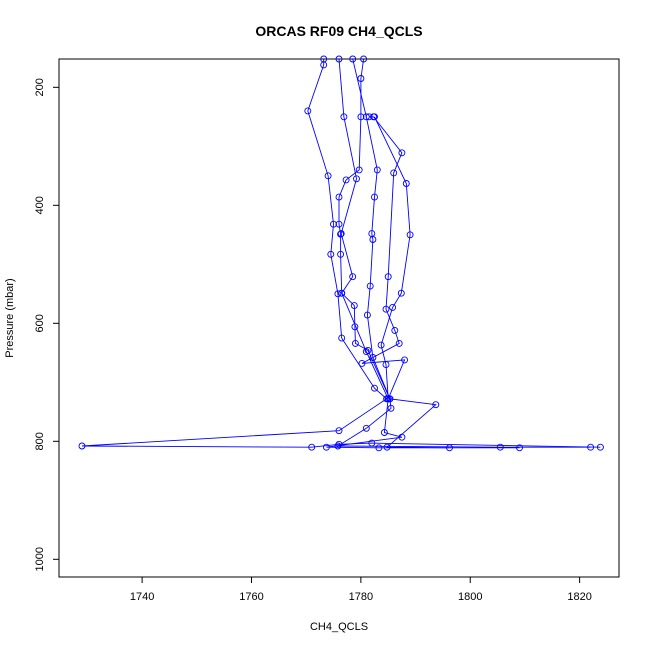 The image size is (650, 650). Describe the element at coordinates (361, 597) in the screenshot. I see `x-tick-label: 1780` at that location.